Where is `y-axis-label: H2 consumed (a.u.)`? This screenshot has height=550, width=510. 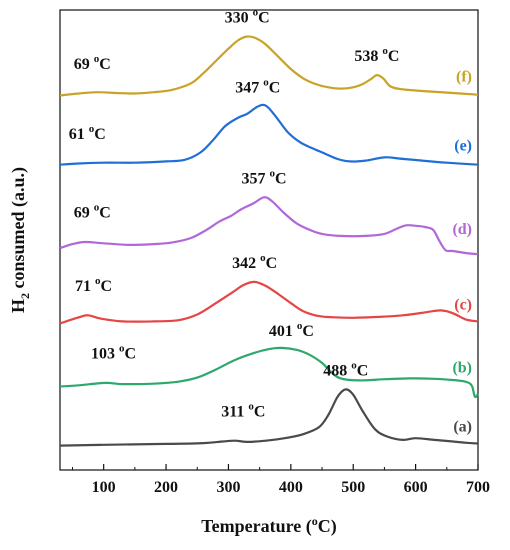 y-axis-label: H2 consumed (a.u.) is located at coordinates (20, 240).